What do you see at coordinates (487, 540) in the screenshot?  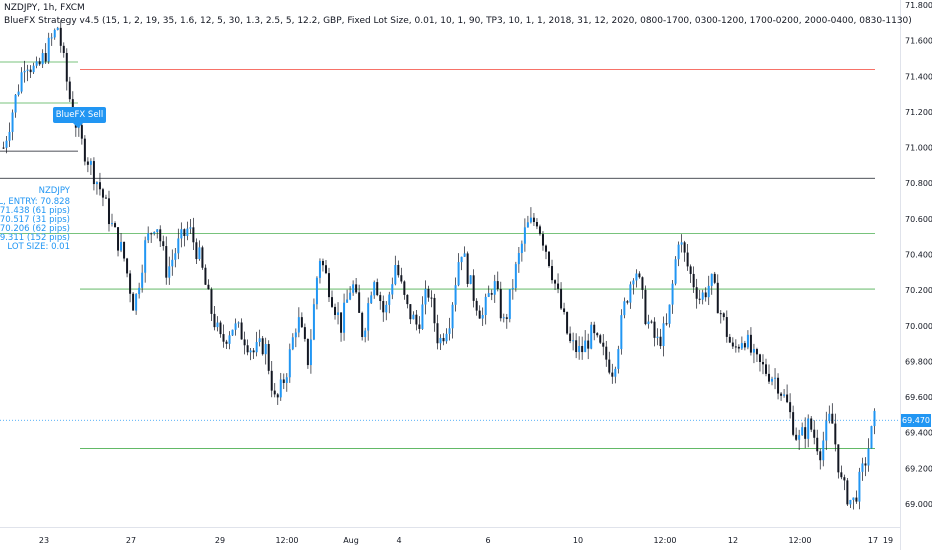 I see `x-tick-label: 6` at bounding box center [487, 540].